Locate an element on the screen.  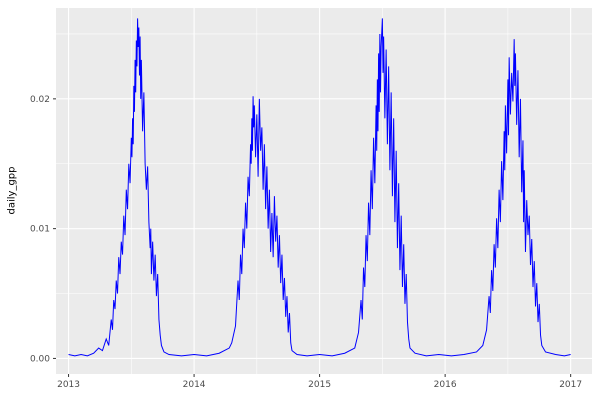
y-tick-label: 0.00 is located at coordinates (40, 359).